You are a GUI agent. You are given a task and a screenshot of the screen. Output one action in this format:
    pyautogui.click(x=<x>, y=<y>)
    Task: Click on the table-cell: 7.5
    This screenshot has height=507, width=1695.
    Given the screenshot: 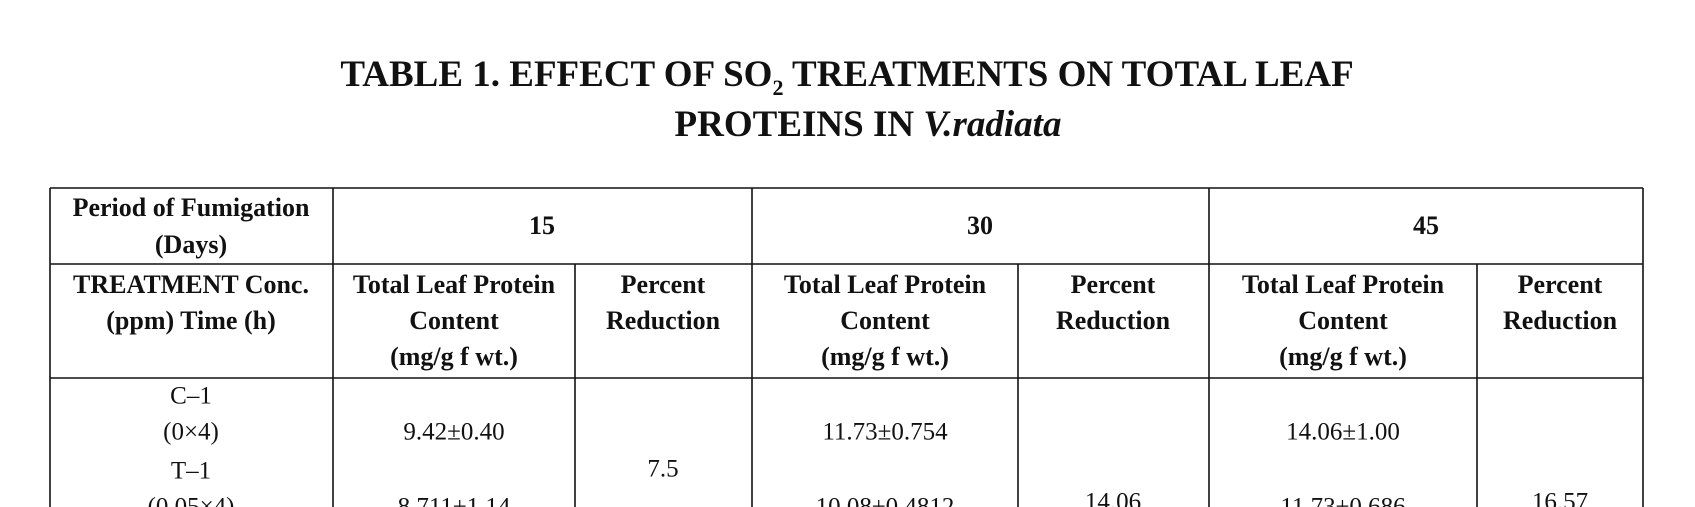 What is the action you would take?
    pyautogui.click(x=662, y=469)
    